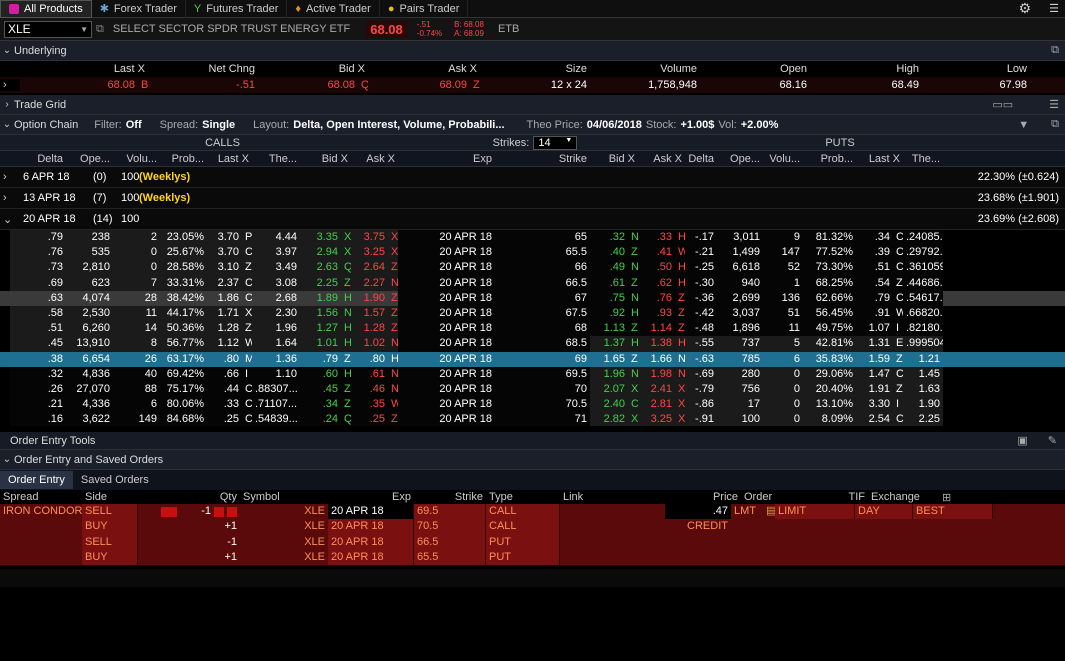 The image size is (1065, 661). Describe the element at coordinates (320, 344) in the screenshot. I see `option-cell: 1.01` at that location.